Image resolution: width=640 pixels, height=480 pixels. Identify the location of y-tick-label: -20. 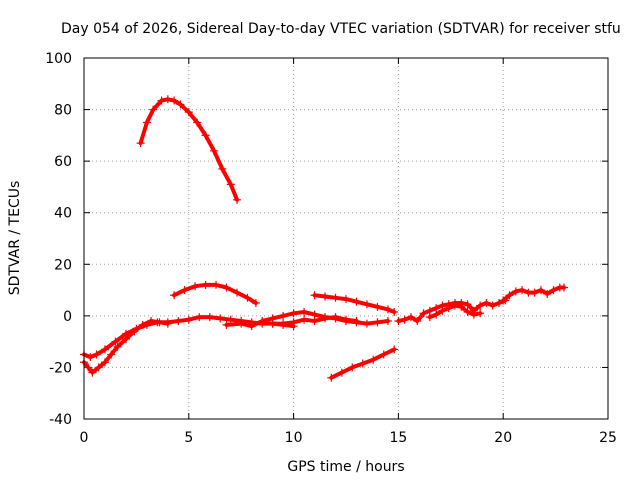
(60, 368).